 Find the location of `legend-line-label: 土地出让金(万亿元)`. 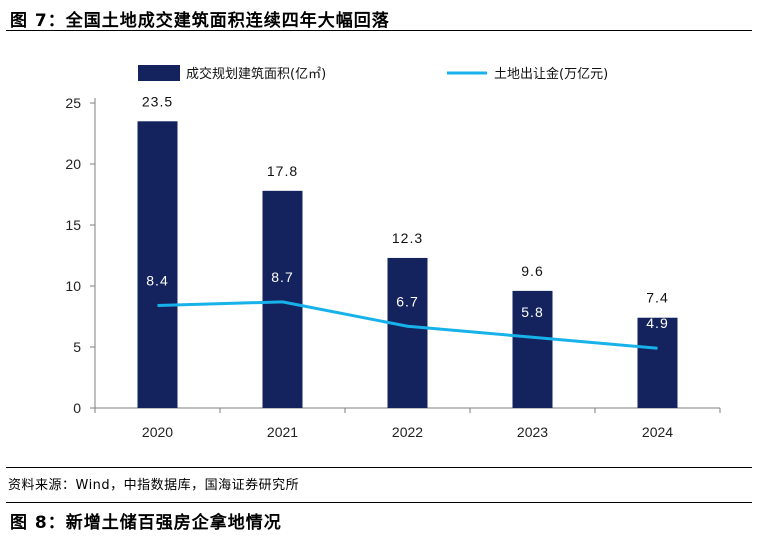

legend-line-label: 土地出让金(万亿元) is located at coordinates (551, 74).